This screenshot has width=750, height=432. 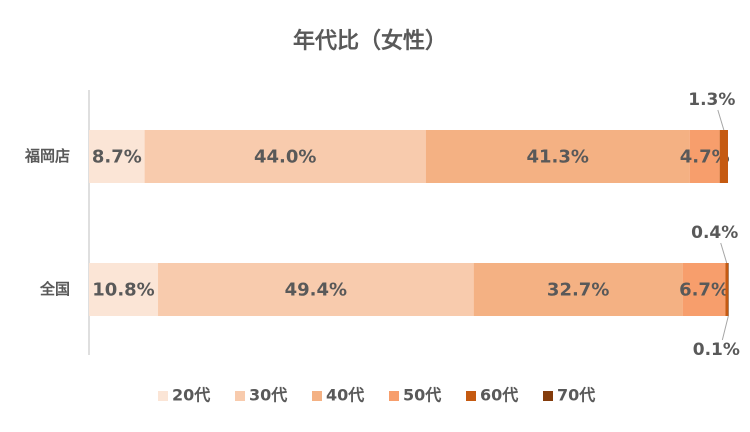 What do you see at coordinates (370, 41) in the screenshot?
I see `chart-title: 年代比（女性）` at bounding box center [370, 41].